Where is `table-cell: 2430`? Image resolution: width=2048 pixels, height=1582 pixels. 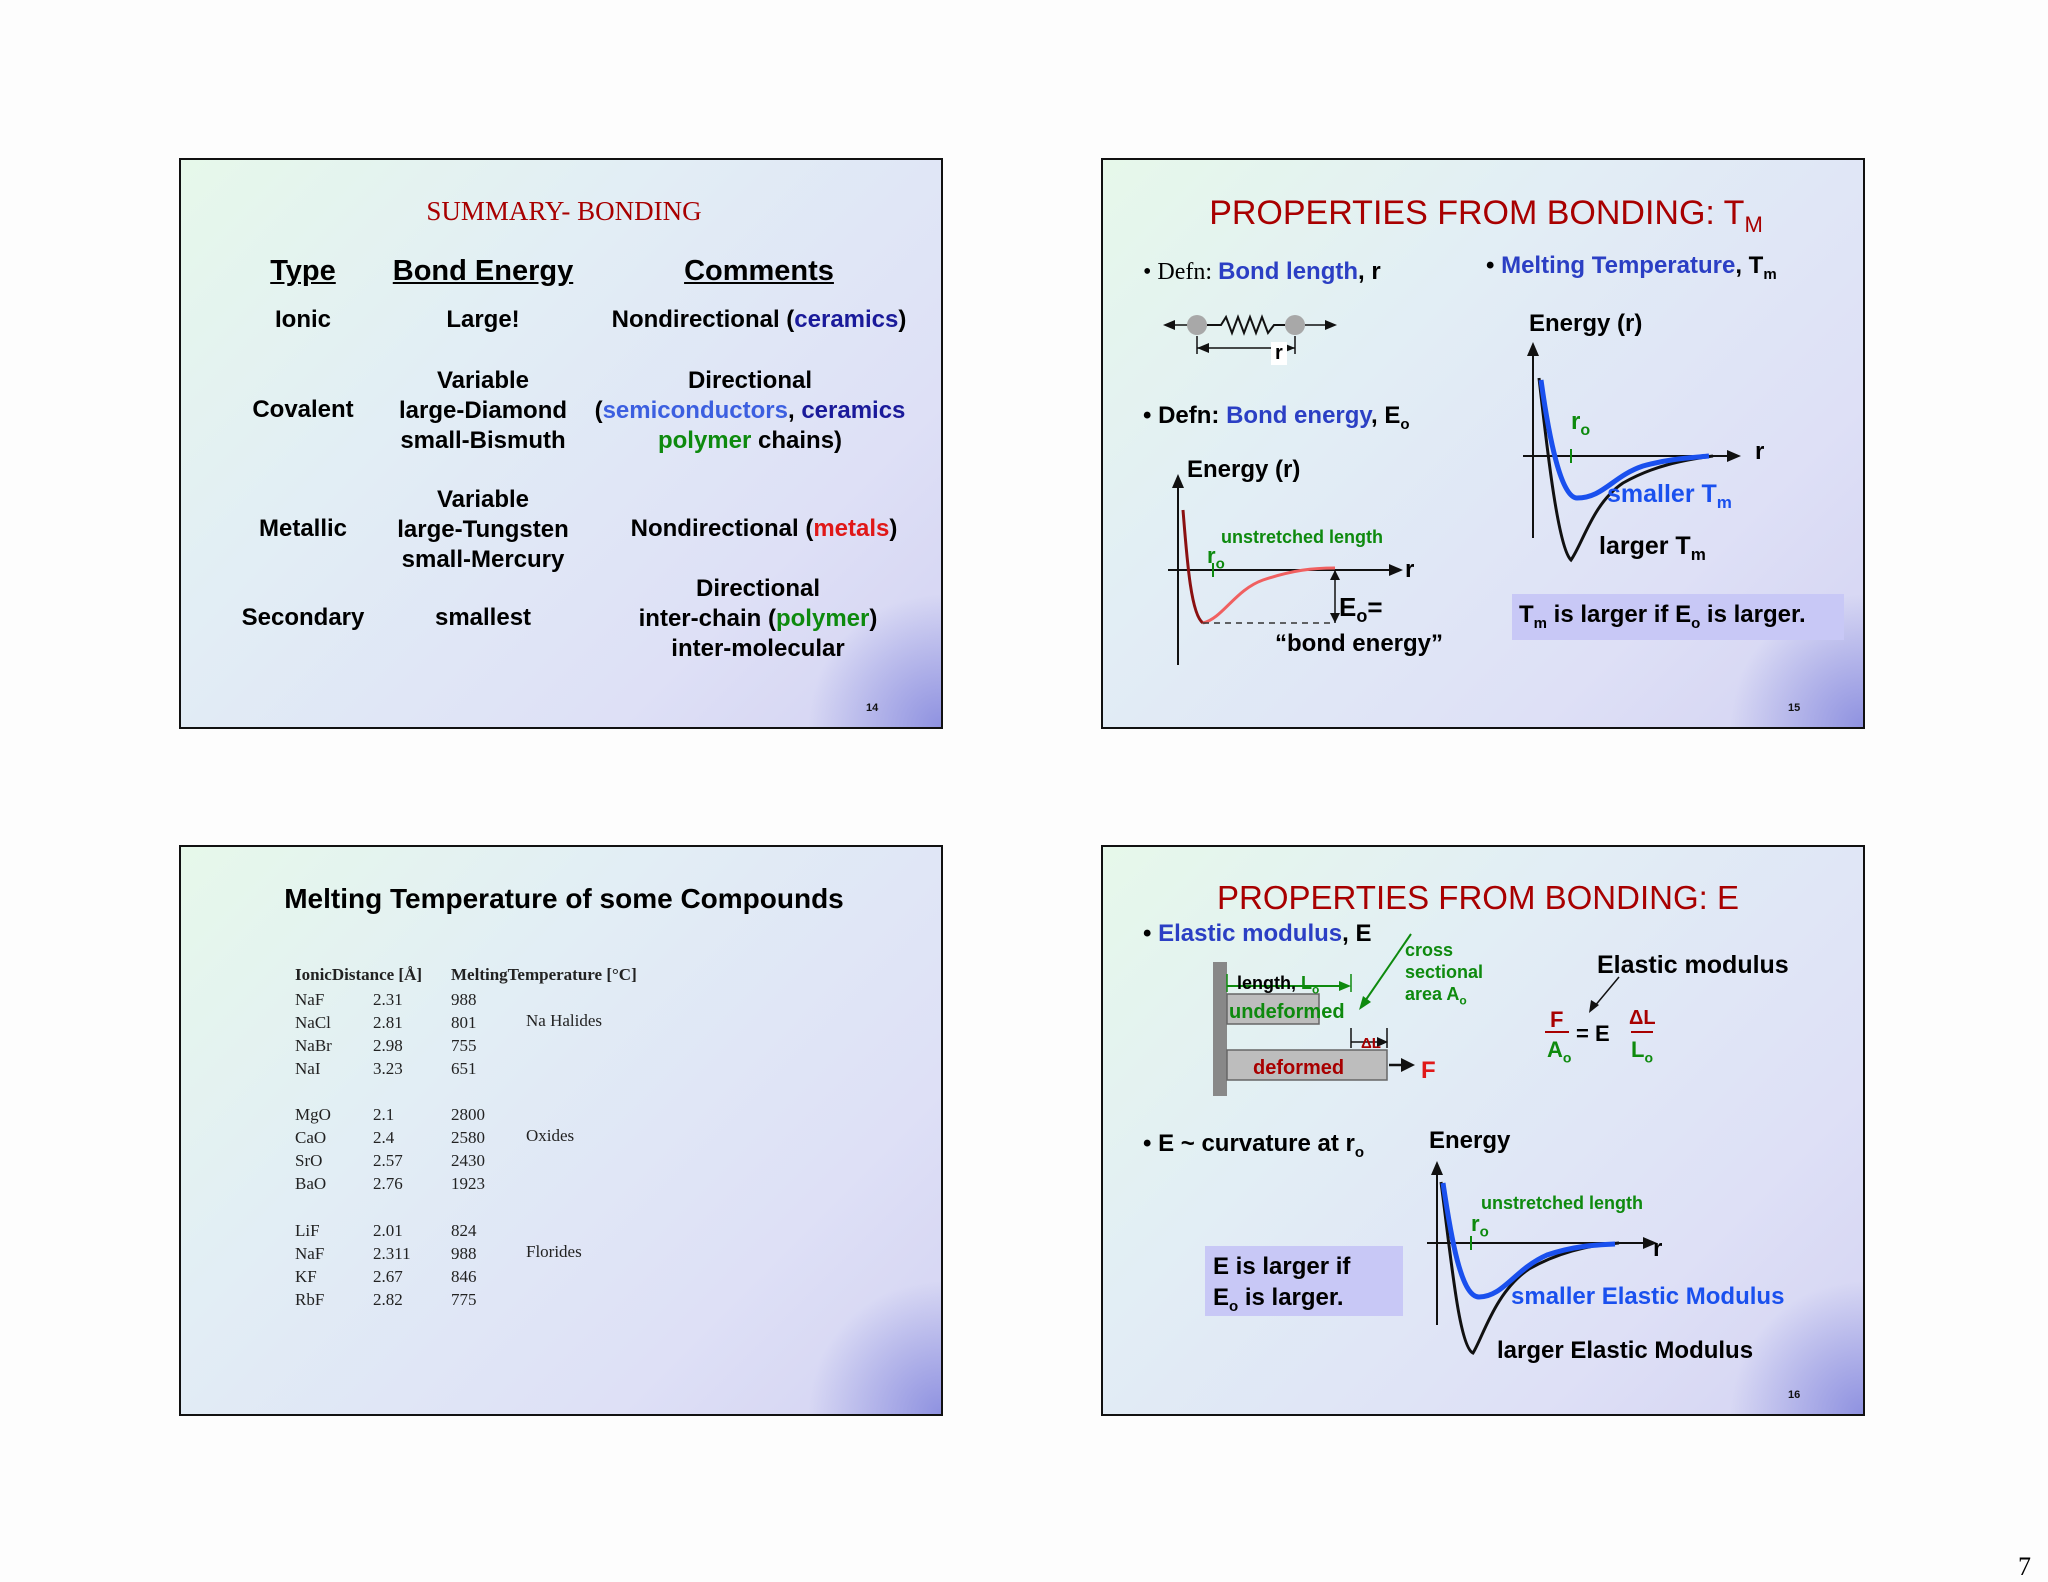
table-cell: 2430 is located at coordinates (468, 1160).